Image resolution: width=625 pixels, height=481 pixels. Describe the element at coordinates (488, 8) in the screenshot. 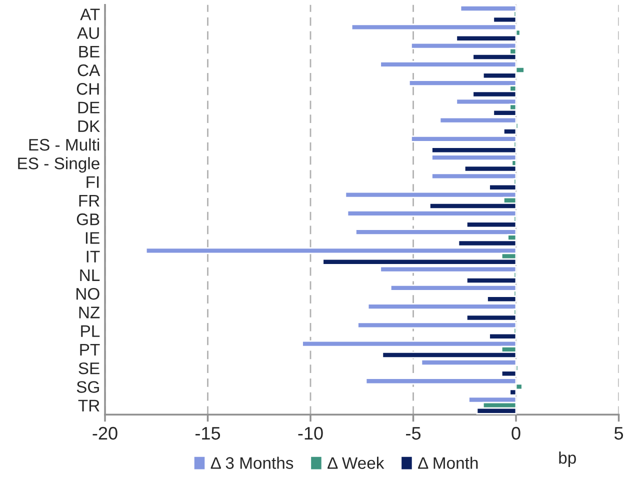

I see `bar` at that location.